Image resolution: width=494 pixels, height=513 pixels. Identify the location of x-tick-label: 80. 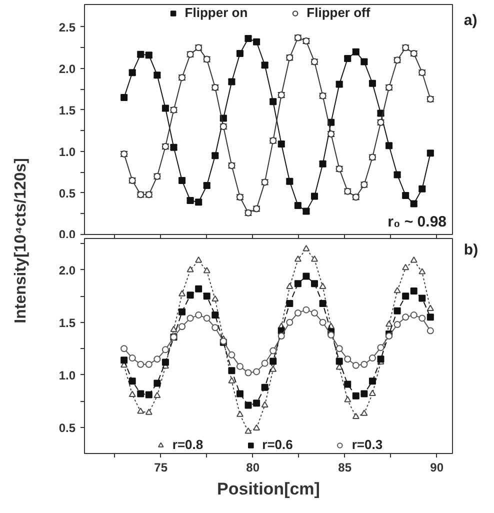
(253, 467).